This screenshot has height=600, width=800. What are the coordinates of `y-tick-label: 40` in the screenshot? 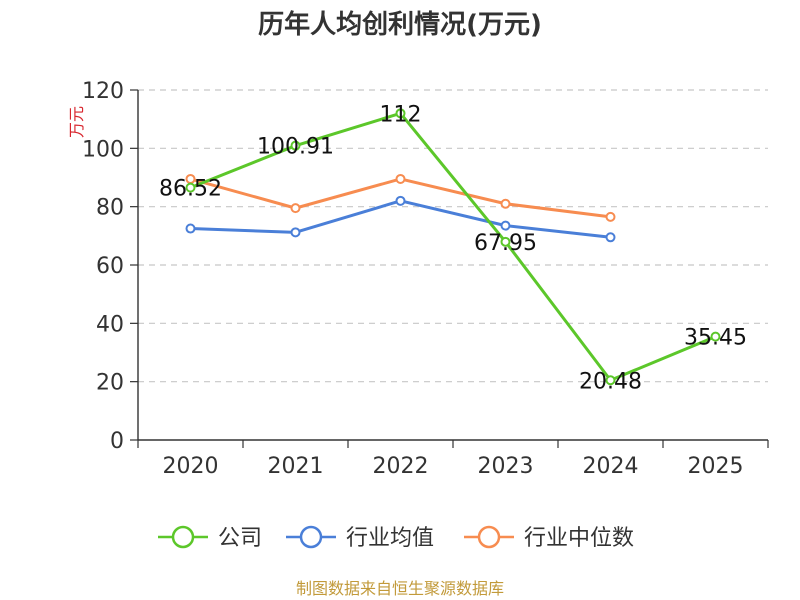 It's located at (110, 324).